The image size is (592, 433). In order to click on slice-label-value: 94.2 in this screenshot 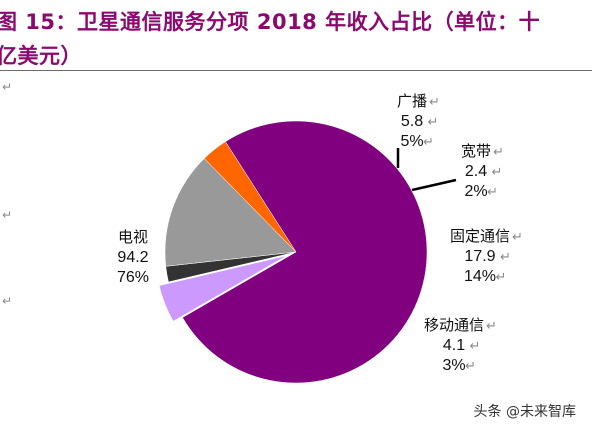, I will do `click(132, 257)`.